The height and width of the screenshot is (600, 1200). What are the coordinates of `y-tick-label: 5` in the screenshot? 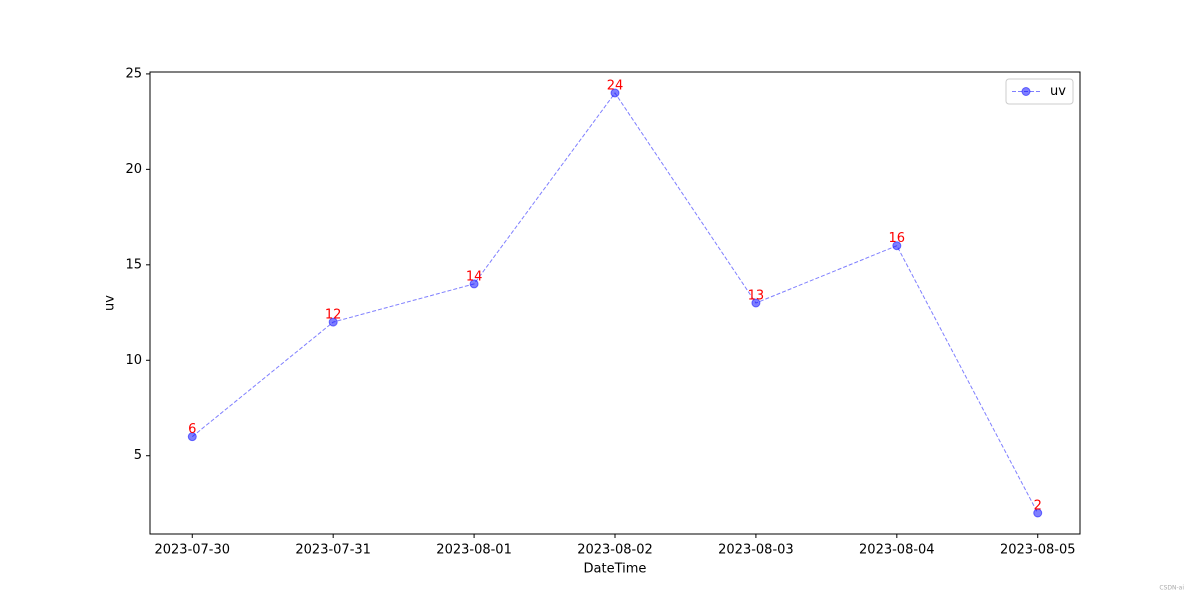 It's located at (138, 455).